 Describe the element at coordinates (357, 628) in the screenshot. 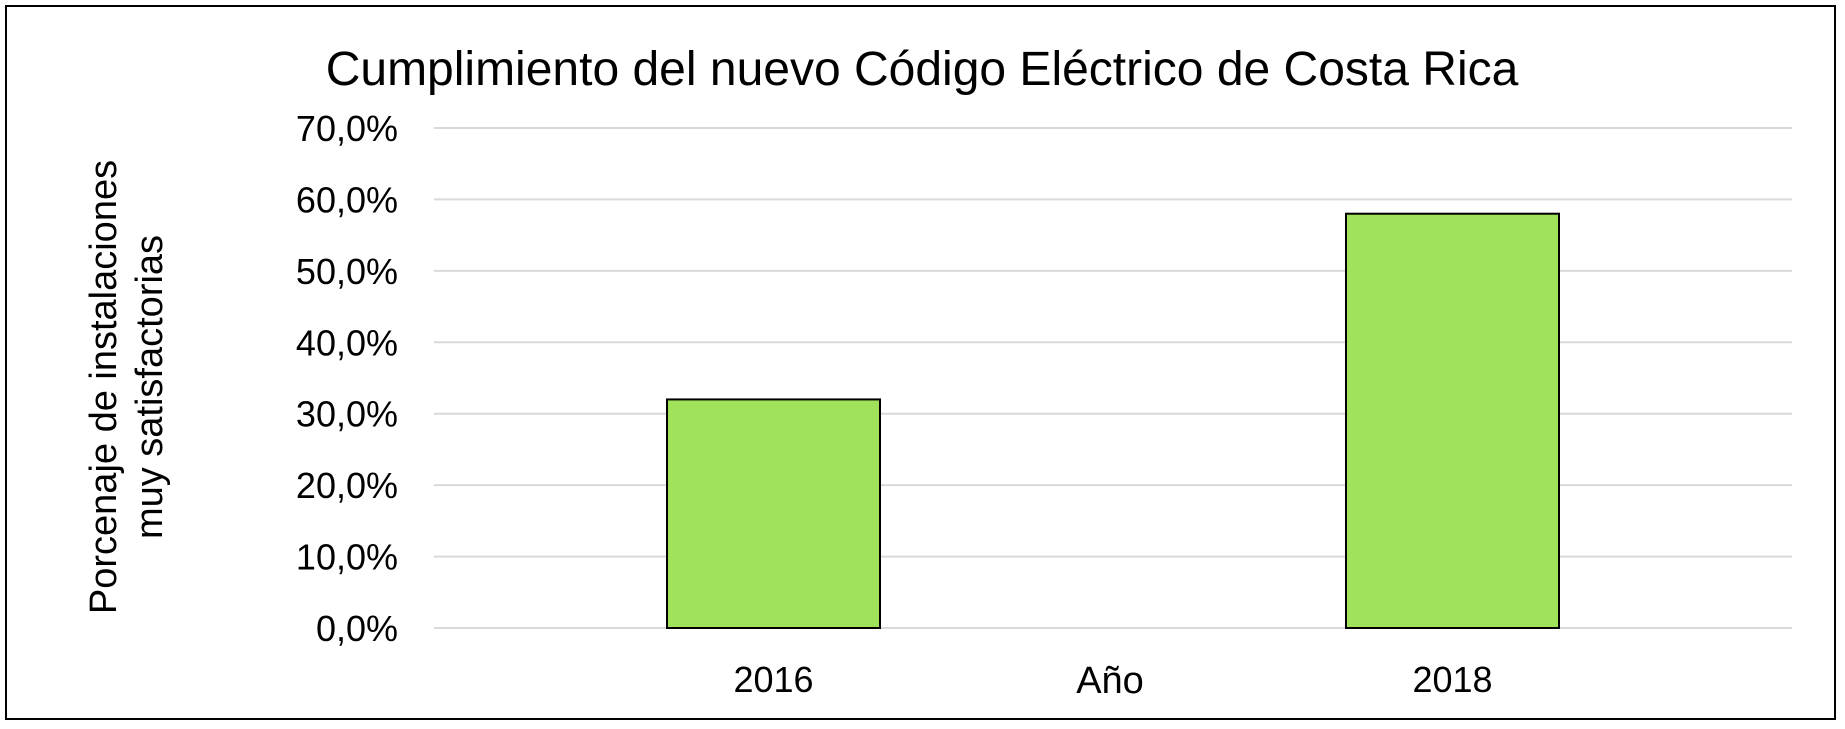

I see `y-tick-label: 0,0%` at that location.